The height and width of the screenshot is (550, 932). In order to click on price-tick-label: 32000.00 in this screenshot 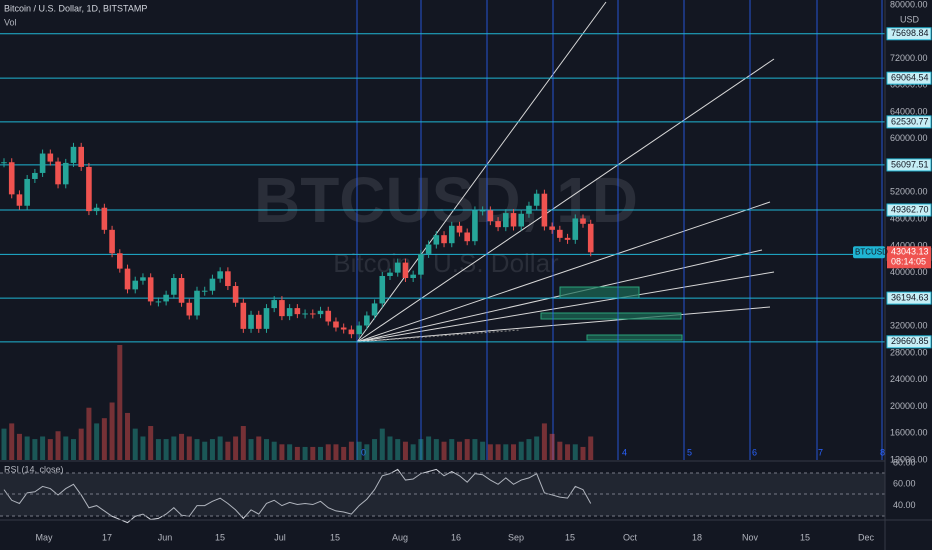, I will do `click(909, 326)`.